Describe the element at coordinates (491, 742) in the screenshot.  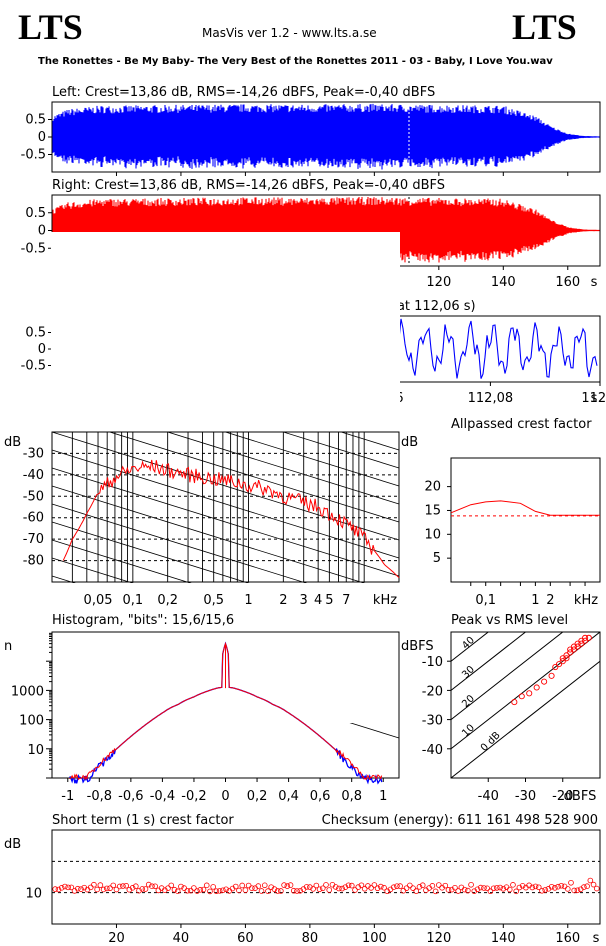
I see `peak-rms-diagonal-label: 0 dB` at that location.